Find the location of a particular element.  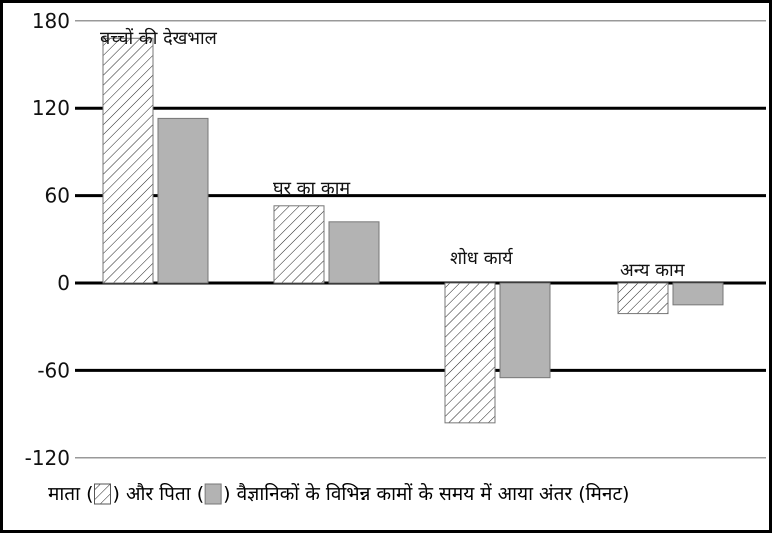

caption-part2: ) और पिता ( is located at coordinates (159, 493).